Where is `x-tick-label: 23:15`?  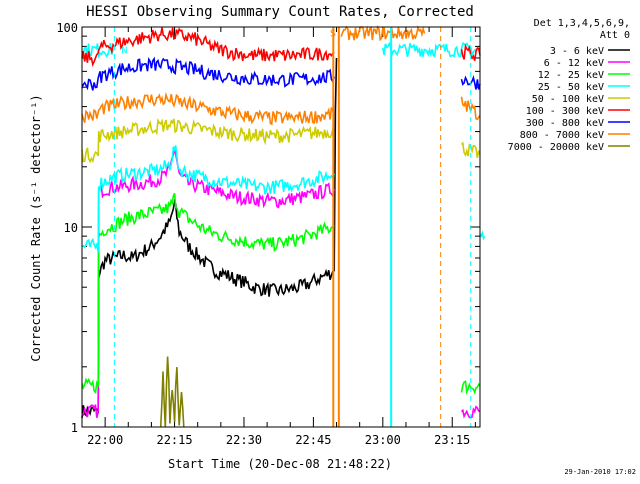 x-tick-label: 23:15 is located at coordinates (452, 440).